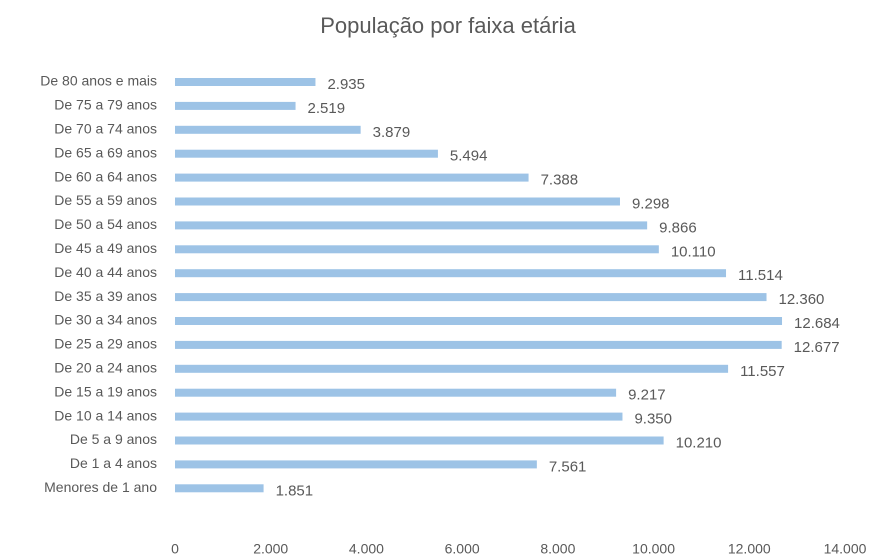 The image size is (878, 559). I want to click on x-tick-label: 8.000, so click(557, 549).